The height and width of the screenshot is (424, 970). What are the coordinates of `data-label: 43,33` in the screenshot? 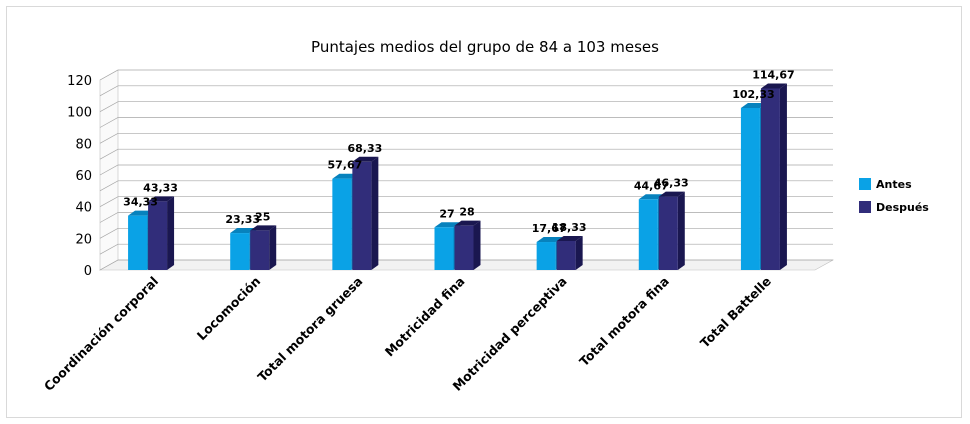 It's located at (160, 187).